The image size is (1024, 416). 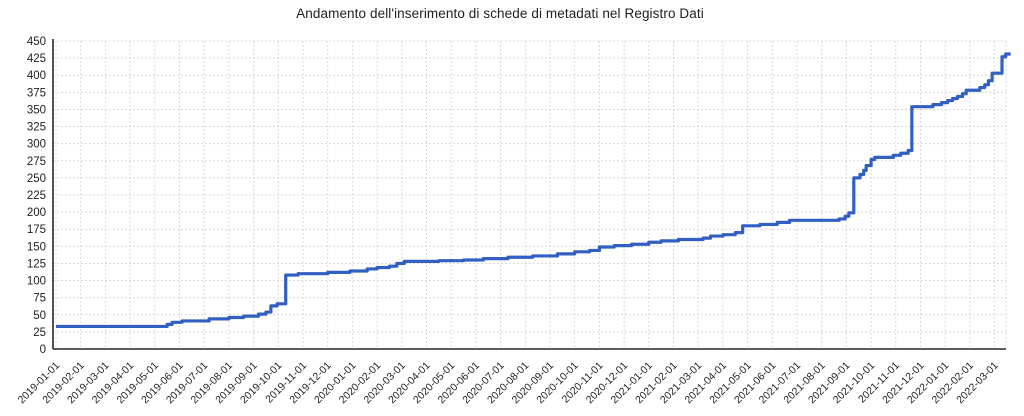 I want to click on y-tick-label: 375, so click(x=36, y=93).